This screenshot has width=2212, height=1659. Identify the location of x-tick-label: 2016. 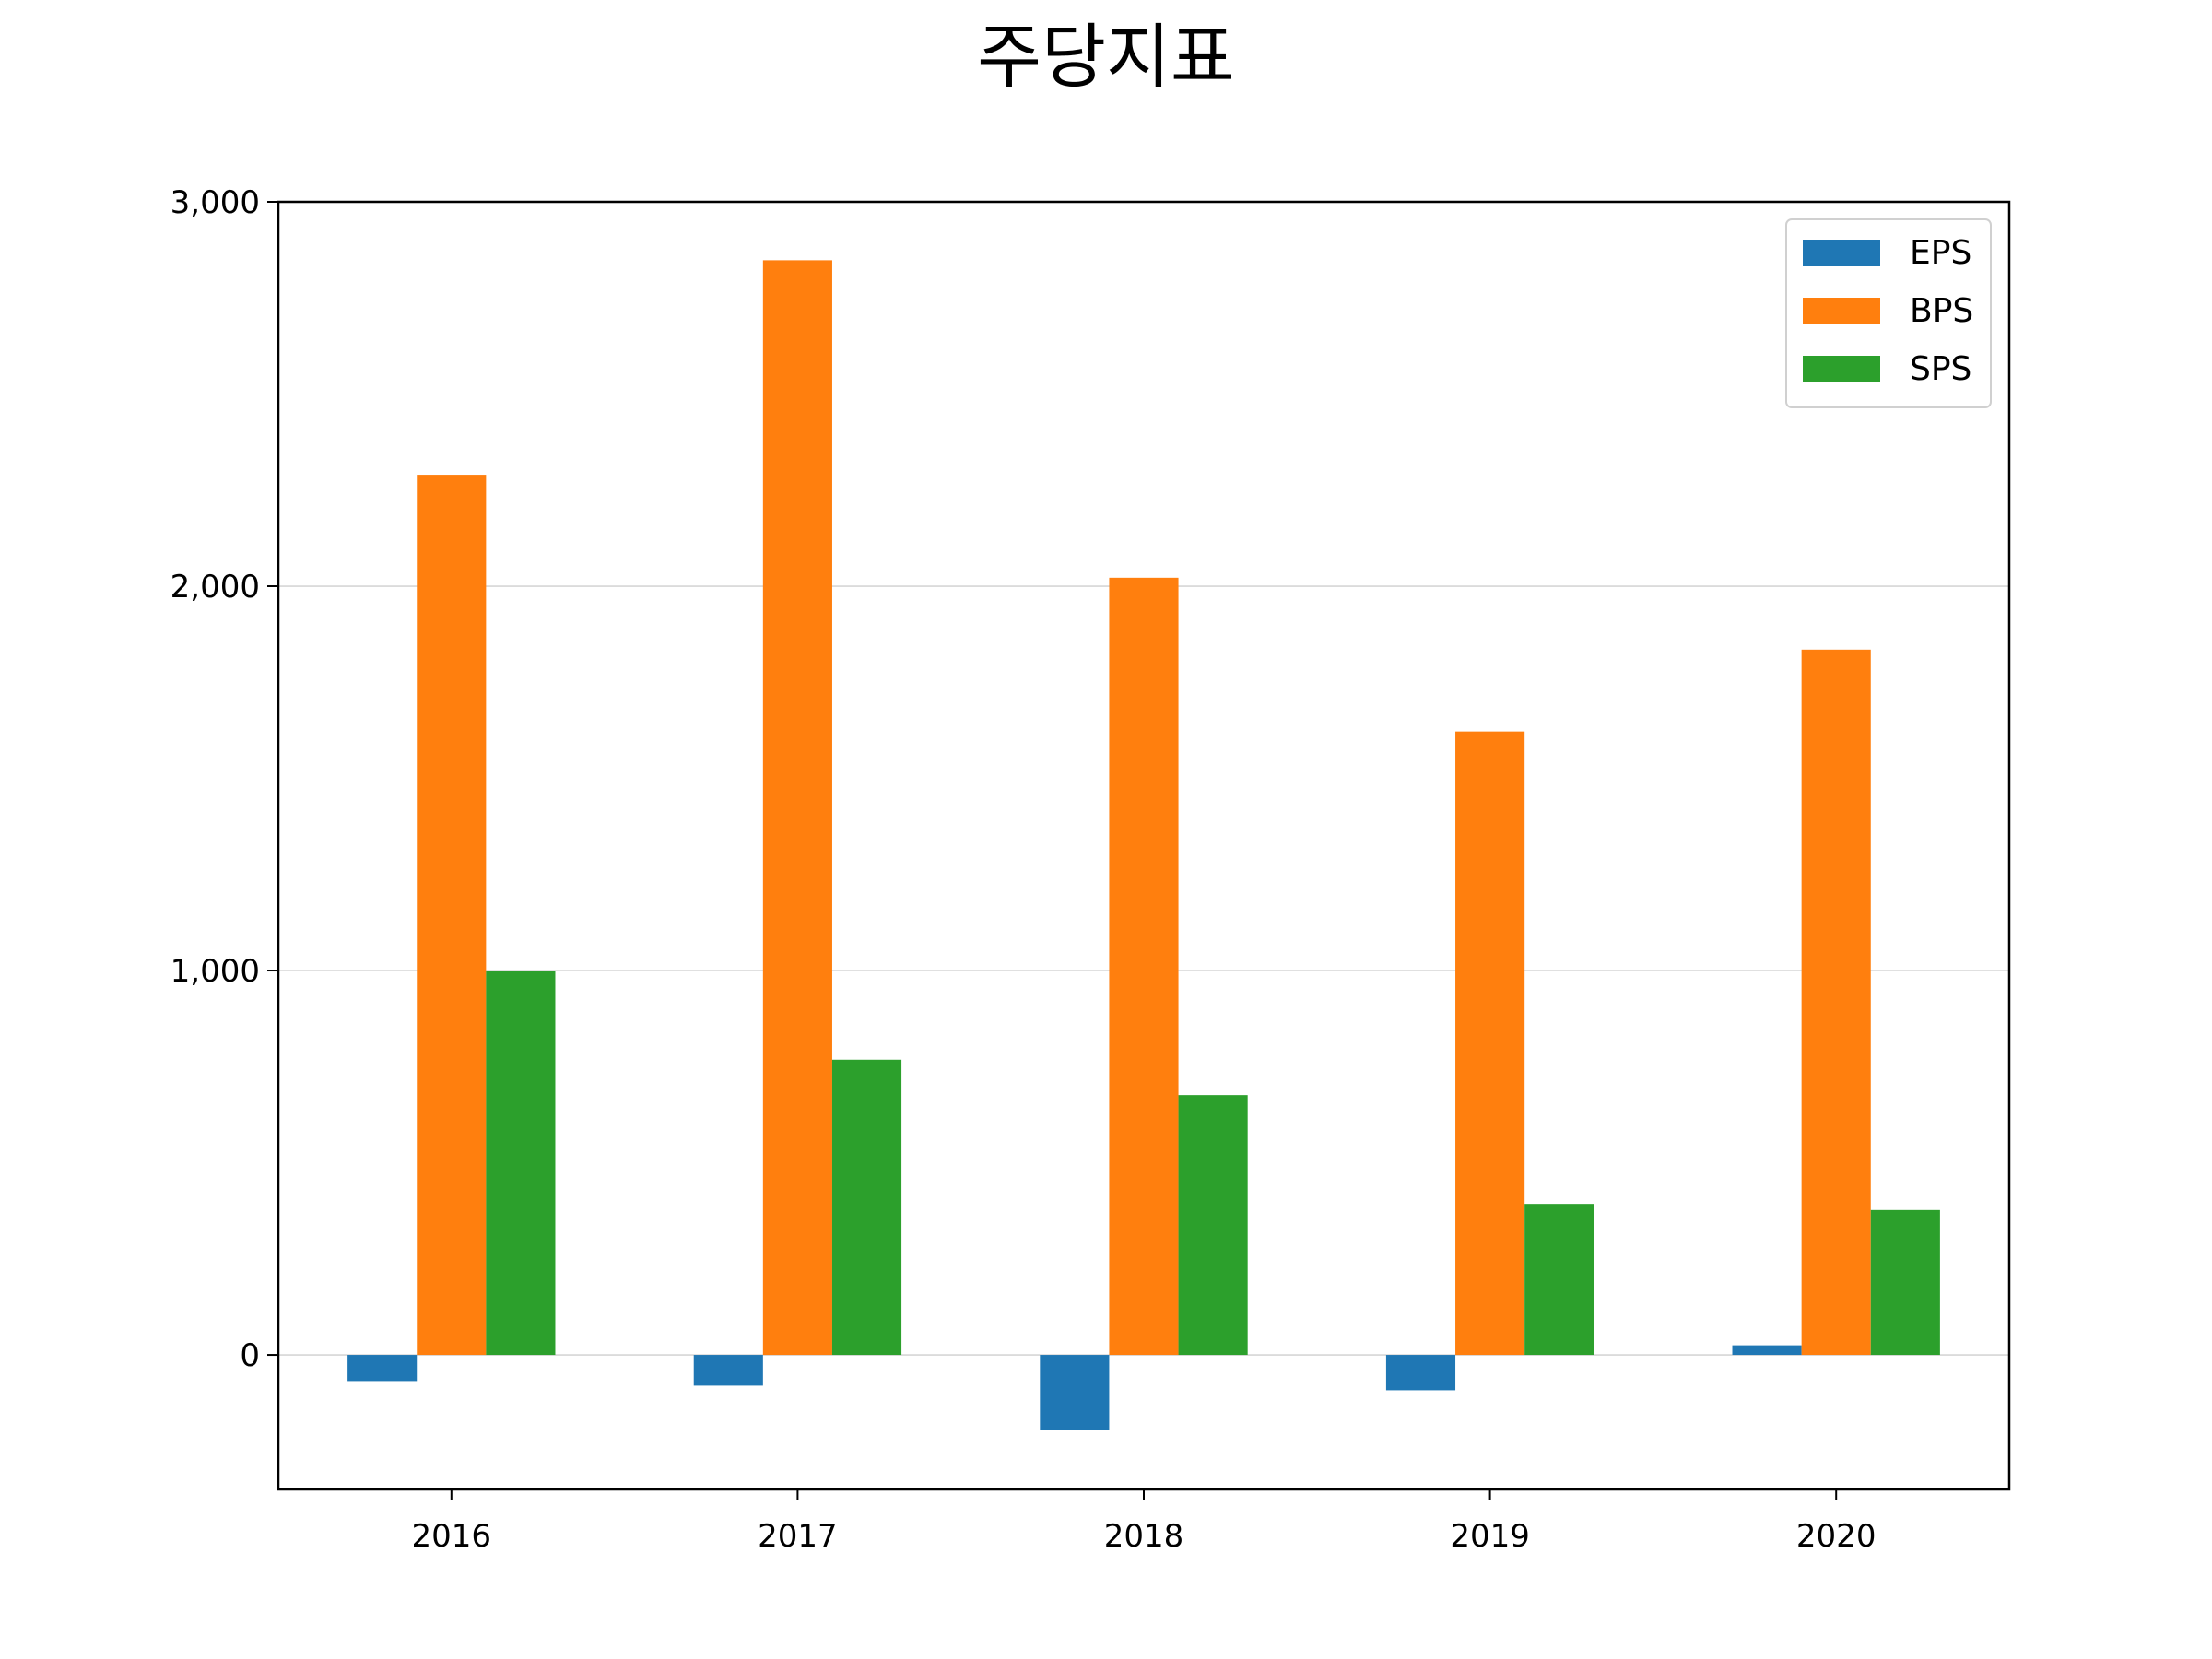
(452, 1536).